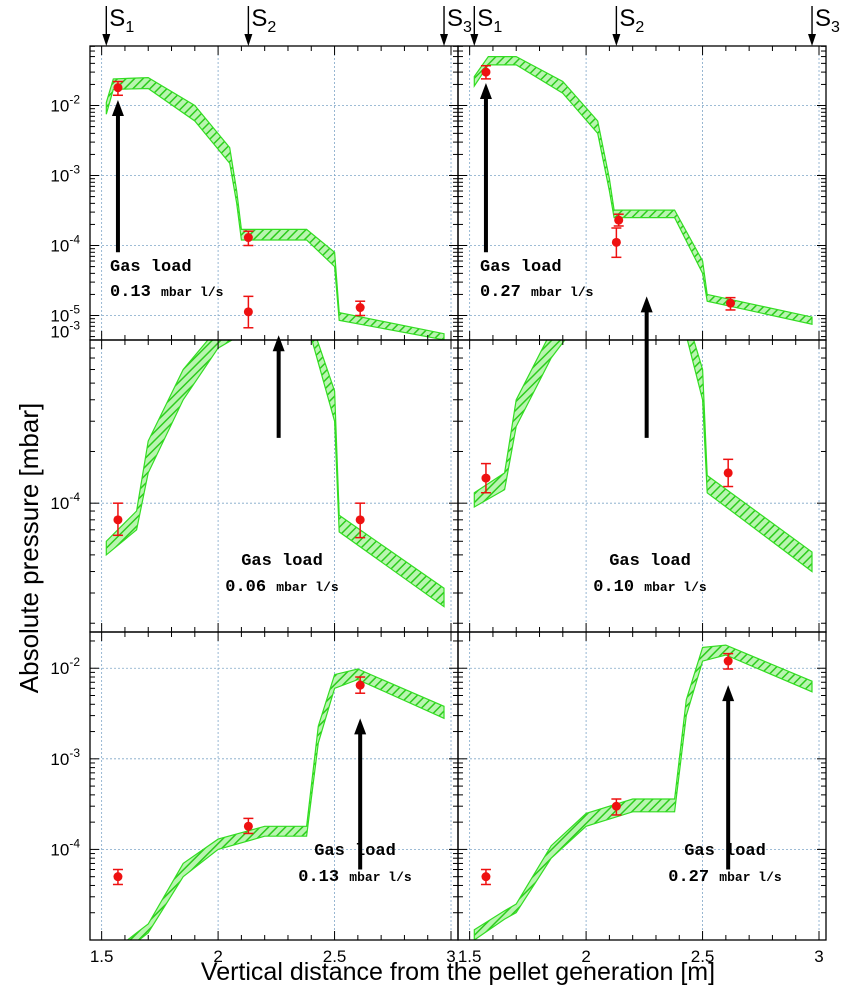 Image resolution: width=845 pixels, height=989 pixels. What do you see at coordinates (703, 956) in the screenshot?
I see `x-tick-label: 2.5` at bounding box center [703, 956].